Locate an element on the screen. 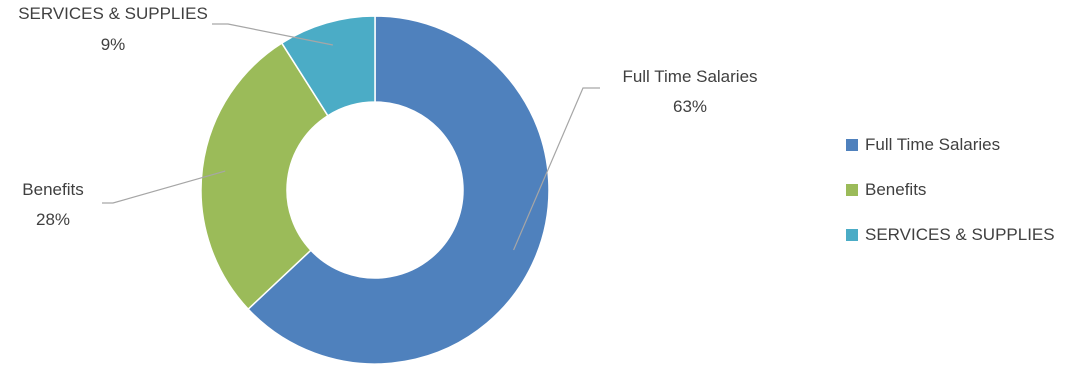 The width and height of the screenshot is (1080, 366). slice-services-supplies is located at coordinates (328, 66).